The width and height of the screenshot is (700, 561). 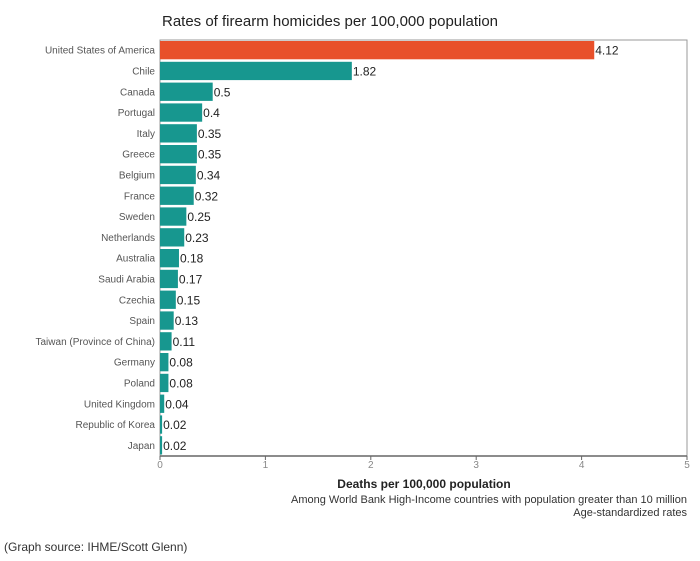 I want to click on graph-source: (Graph source: IHME/Scott Glenn), so click(x=96, y=547).